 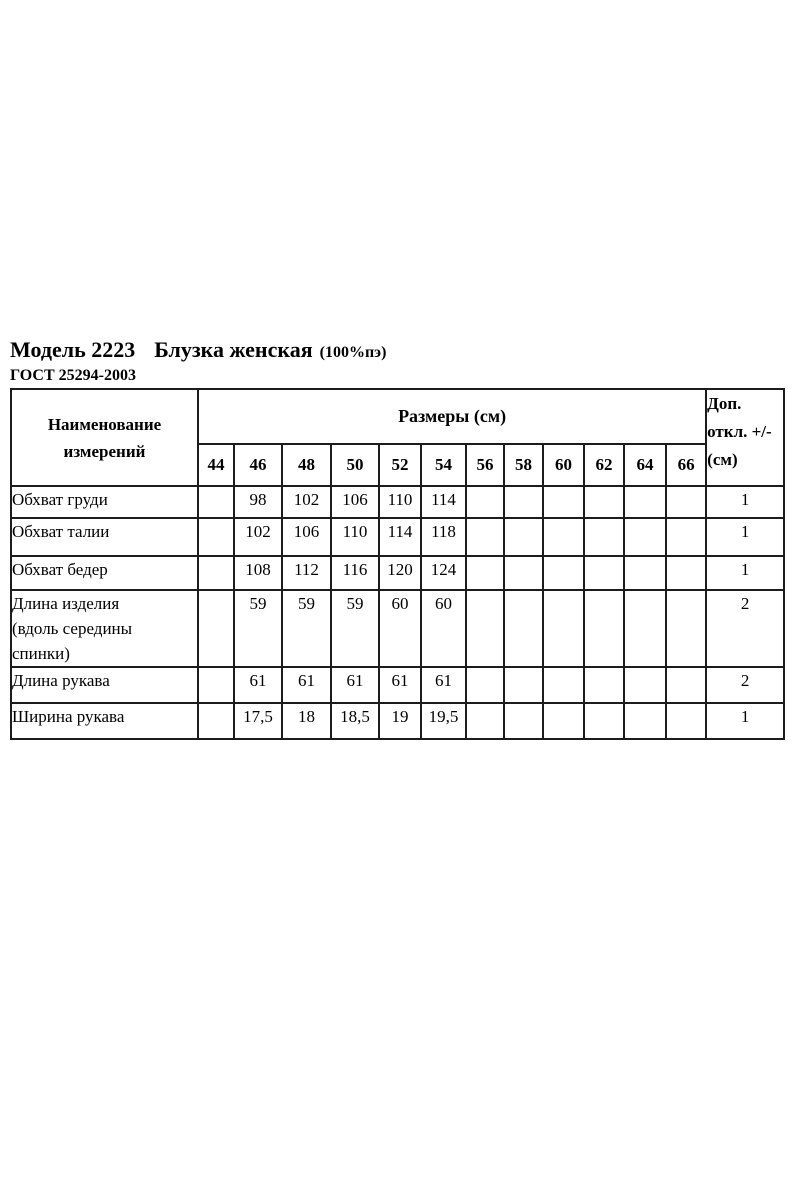 What do you see at coordinates (104, 502) in the screenshot?
I see `measurement-row-label: Обхват груди` at bounding box center [104, 502].